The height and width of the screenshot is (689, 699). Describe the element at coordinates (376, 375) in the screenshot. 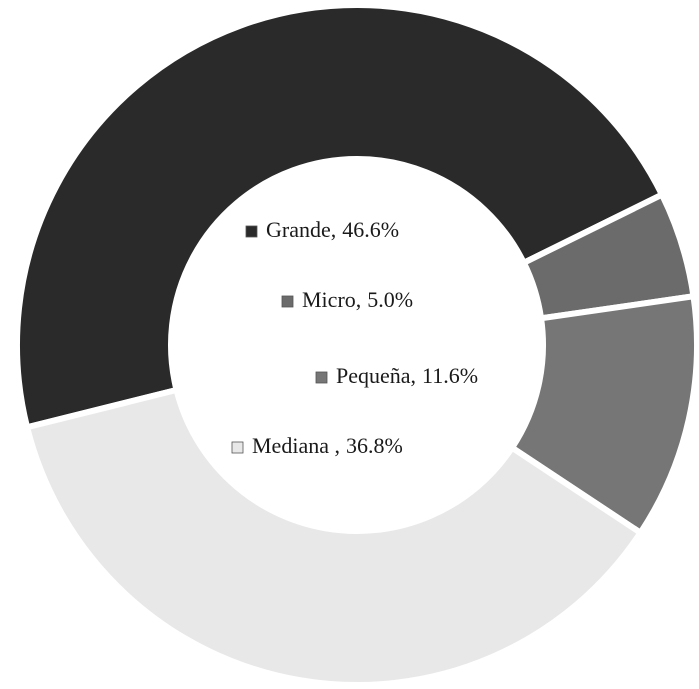

I see `legend-category: Pequeña,` at that location.